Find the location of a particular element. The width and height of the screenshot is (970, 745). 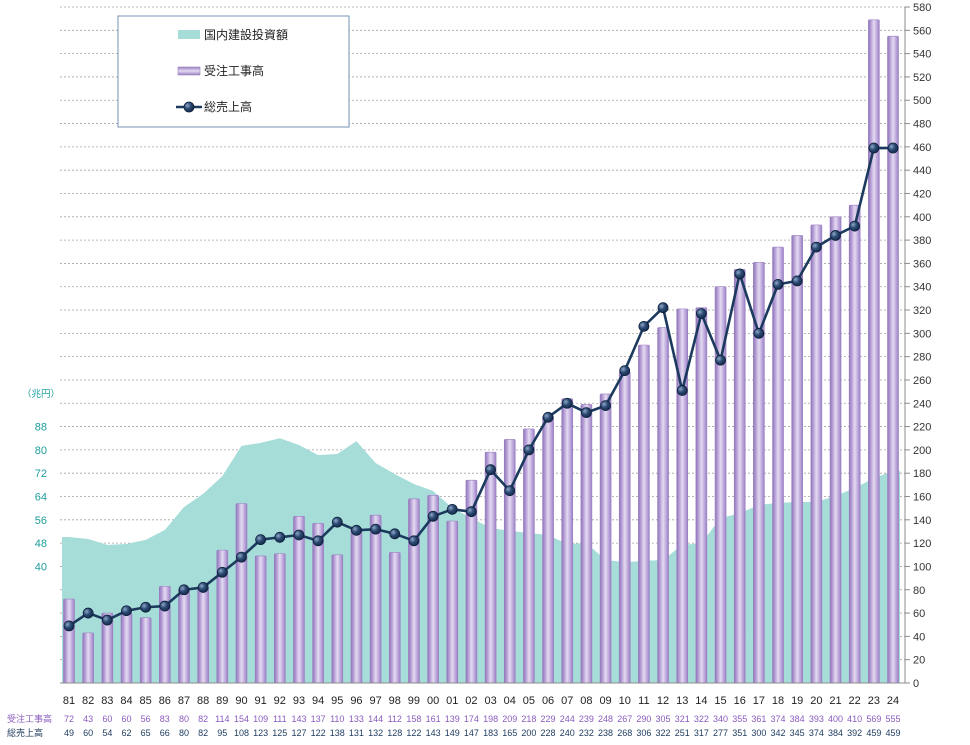

right-axis-tick-label: 340 is located at coordinates (922, 288).